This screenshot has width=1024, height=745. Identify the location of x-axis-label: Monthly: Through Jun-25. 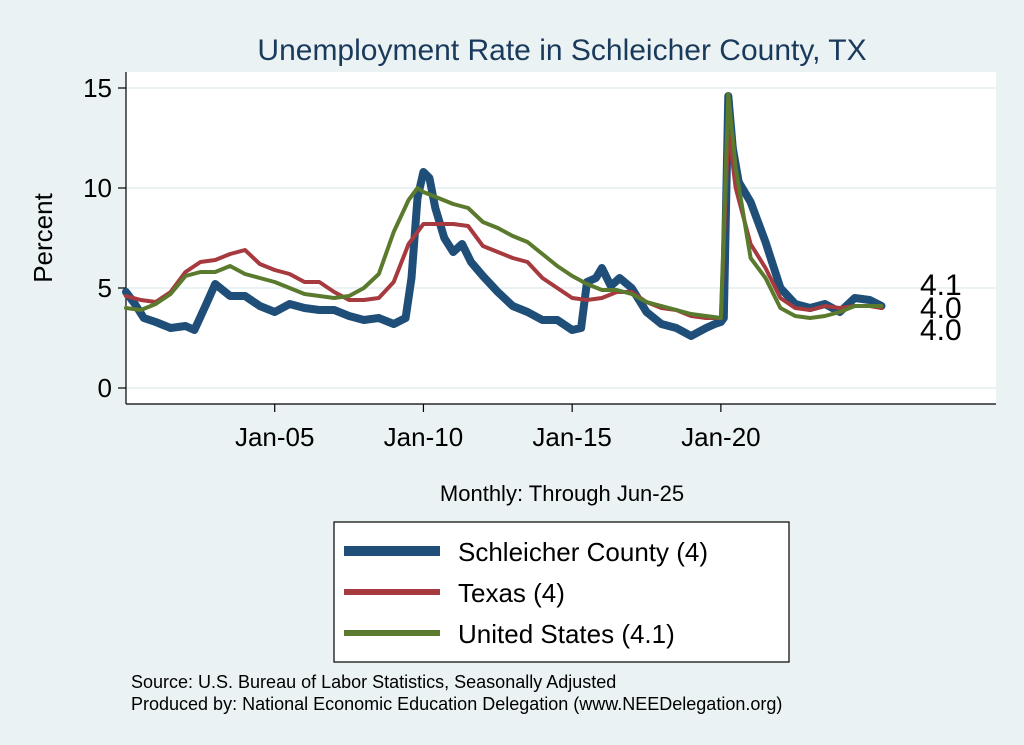
(562, 493).